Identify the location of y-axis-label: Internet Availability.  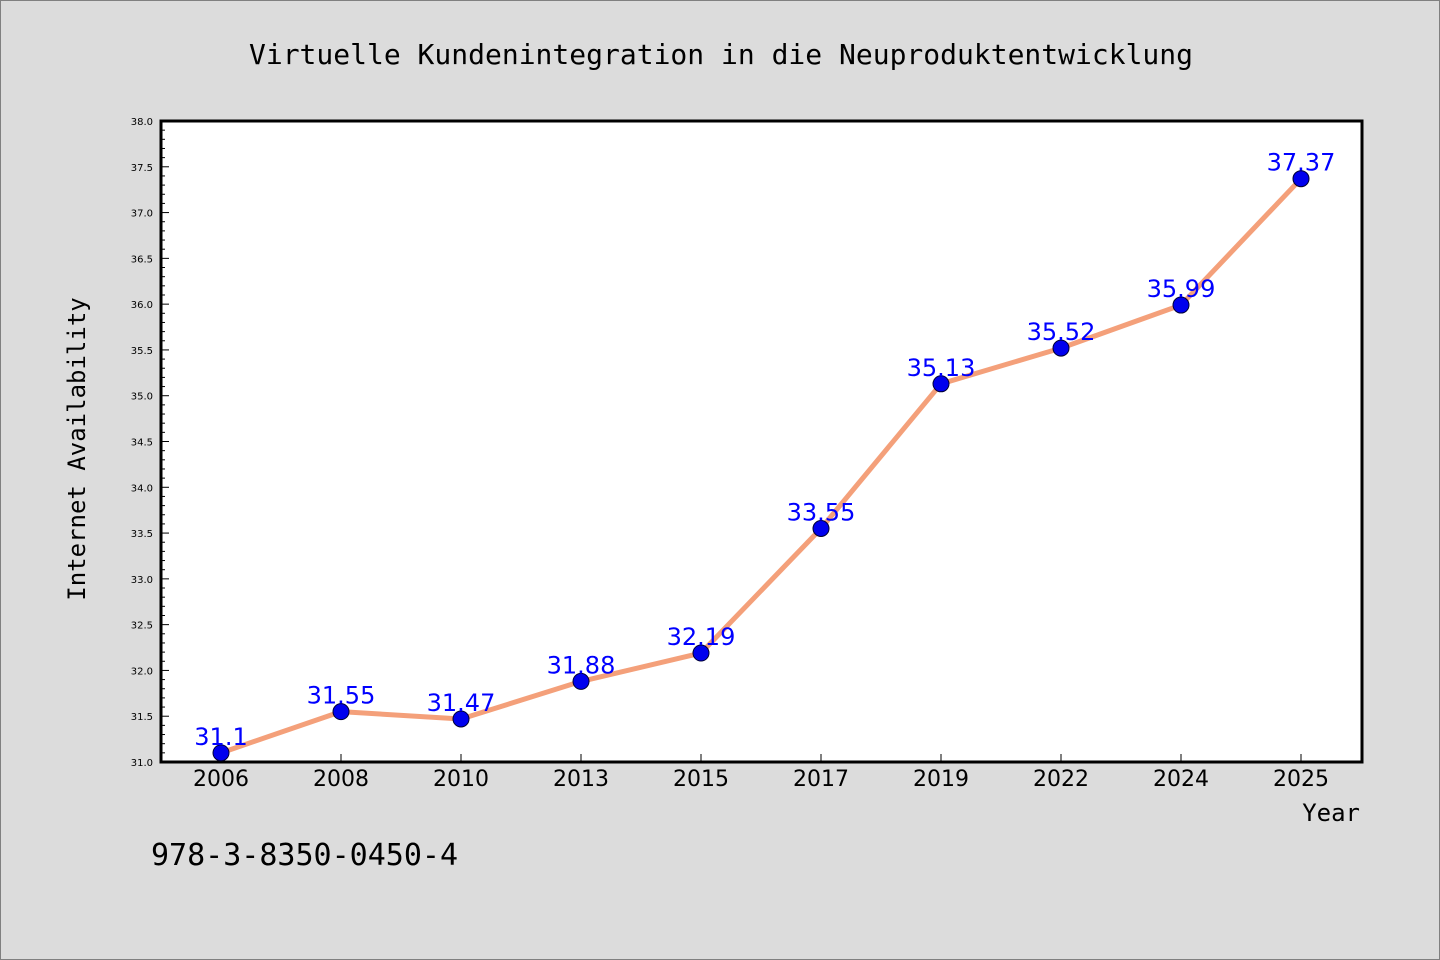
(77, 448).